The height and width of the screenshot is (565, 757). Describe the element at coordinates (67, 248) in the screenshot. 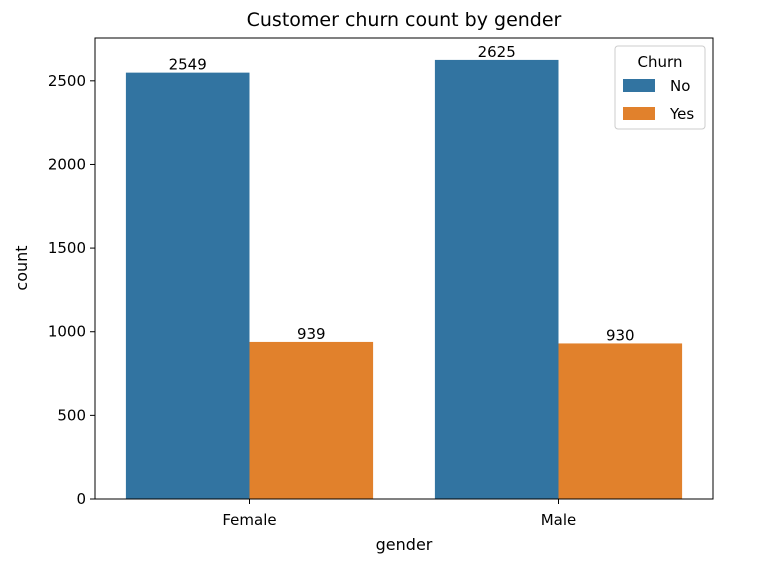

I see `y-tick-label: 1500` at that location.